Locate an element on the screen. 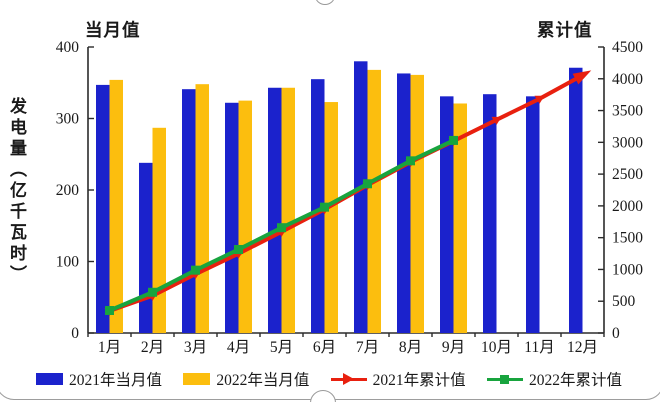 This screenshot has height=402, width=660. legend-label: 2022年当月值 is located at coordinates (263, 380).